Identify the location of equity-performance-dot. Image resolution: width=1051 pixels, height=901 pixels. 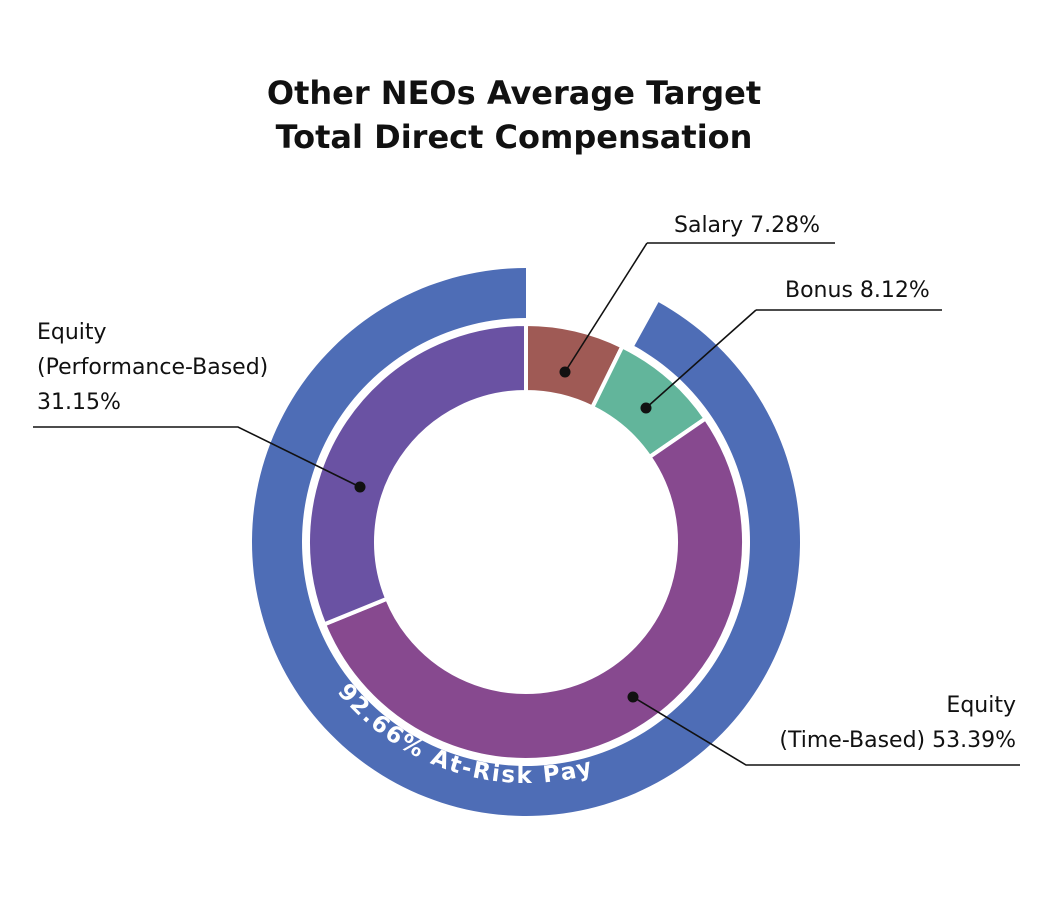
(360, 487).